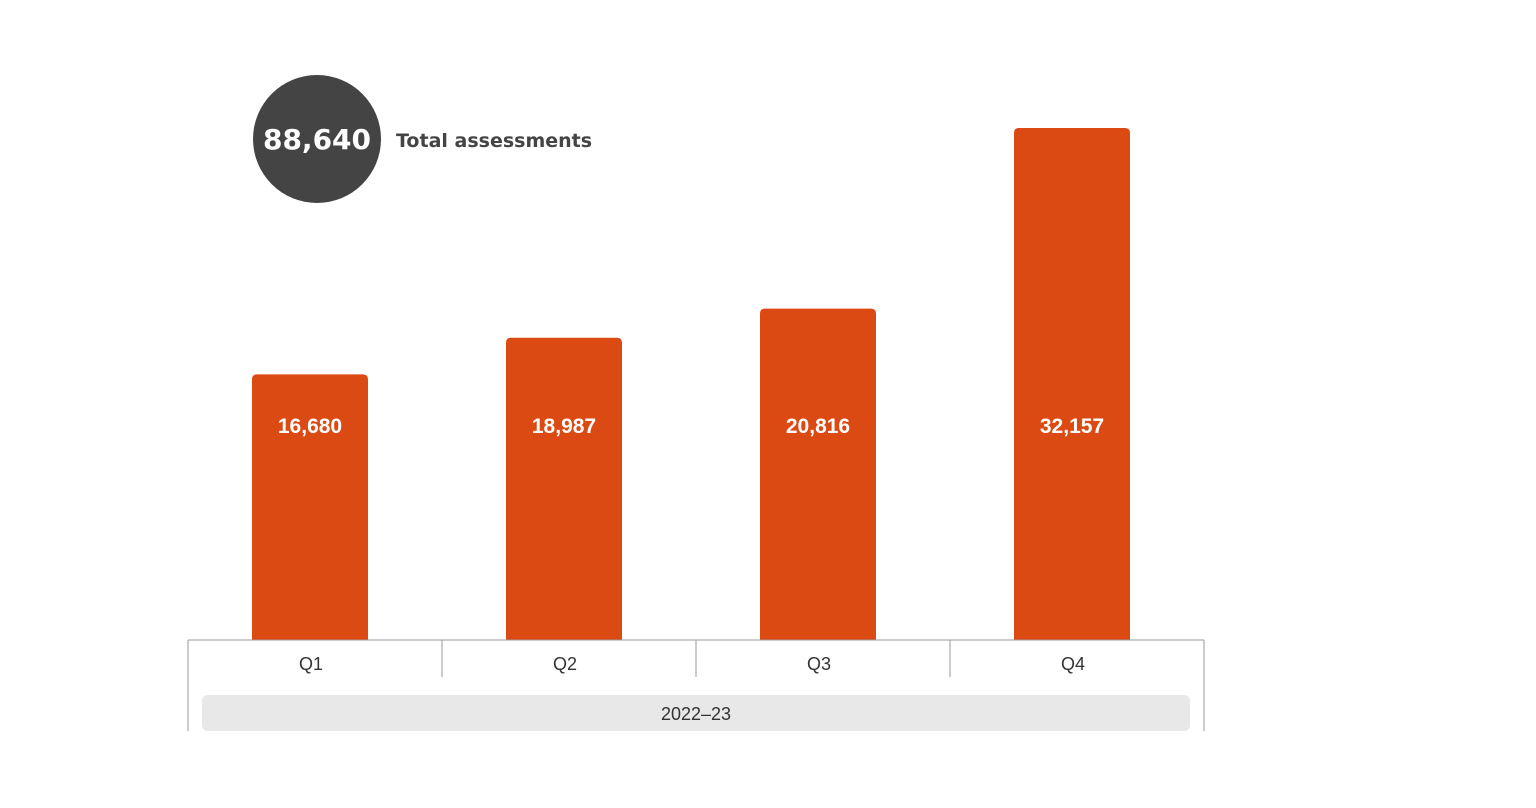  I want to click on tick-labels: Q1 Q2 Q3 Q4, so click(692, 664).